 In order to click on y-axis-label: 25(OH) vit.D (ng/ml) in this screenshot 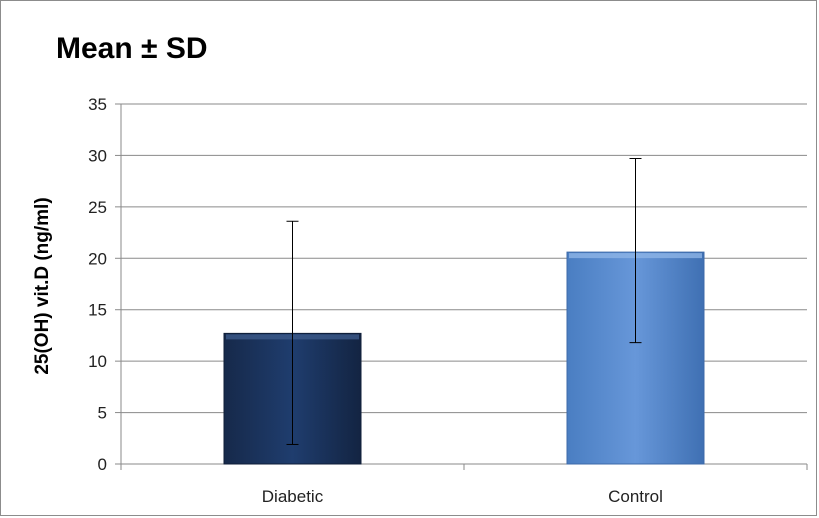, I will do `click(42, 285)`.